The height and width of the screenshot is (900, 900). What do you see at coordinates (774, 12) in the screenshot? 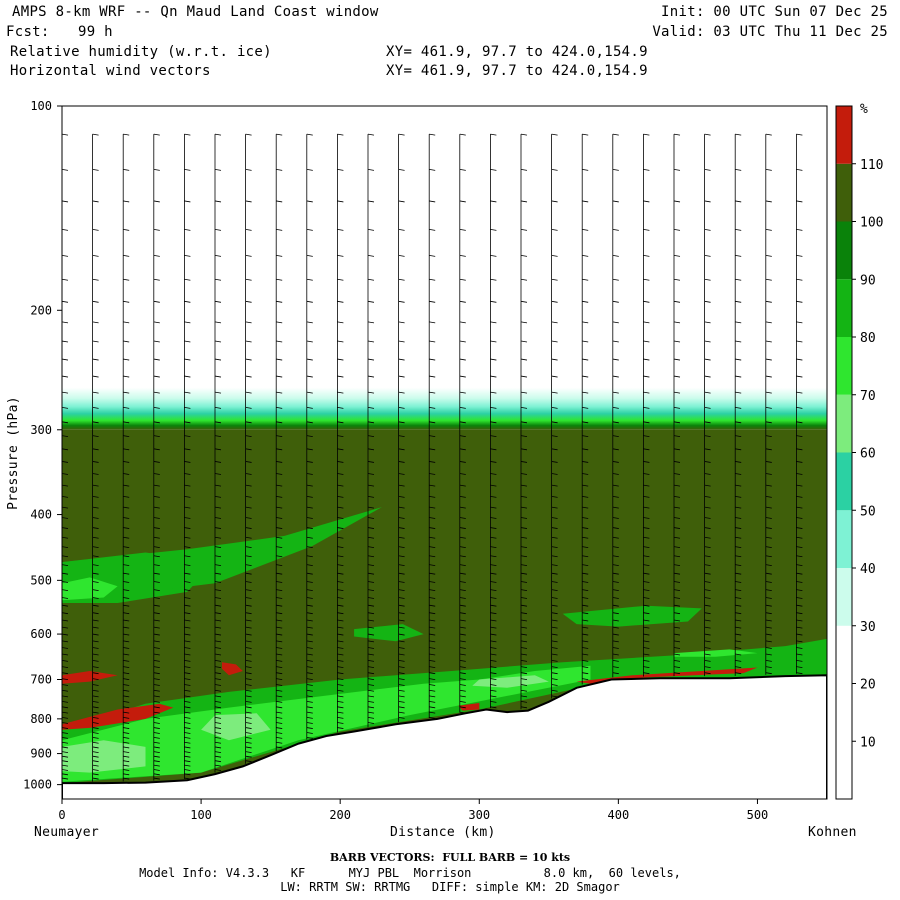
I see `init-time: Init: 00 UTC Sun 07 Dec 25` at bounding box center [774, 12].